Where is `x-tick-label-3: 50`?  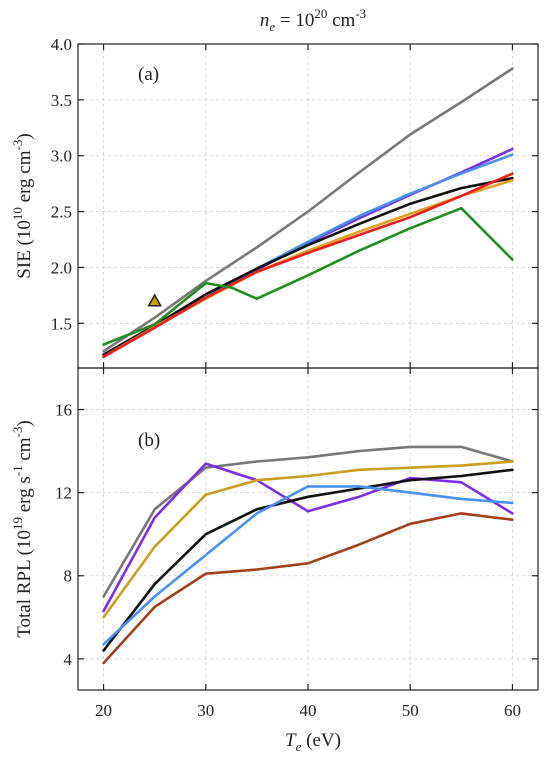 x-tick-label-3: 50 is located at coordinates (410, 710).